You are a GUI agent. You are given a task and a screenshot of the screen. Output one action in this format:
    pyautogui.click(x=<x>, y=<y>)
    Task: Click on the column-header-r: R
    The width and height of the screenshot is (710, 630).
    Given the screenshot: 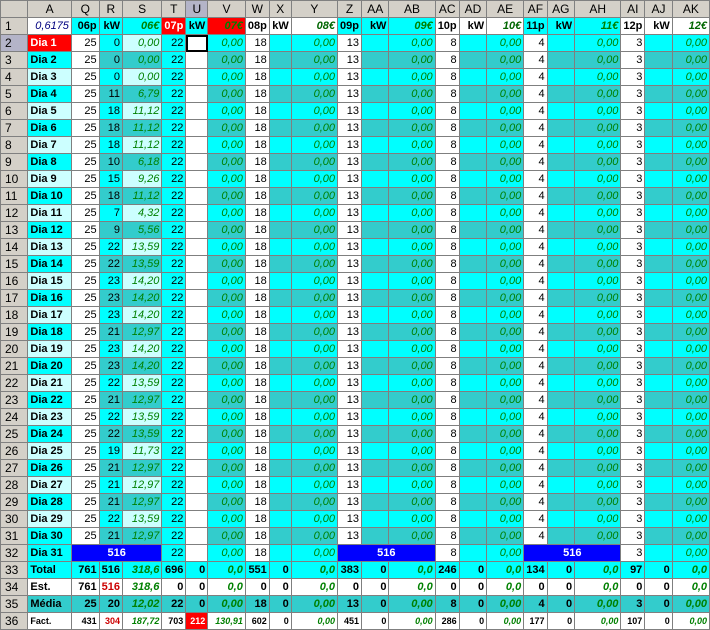 What is the action you would take?
    pyautogui.click(x=110, y=9)
    